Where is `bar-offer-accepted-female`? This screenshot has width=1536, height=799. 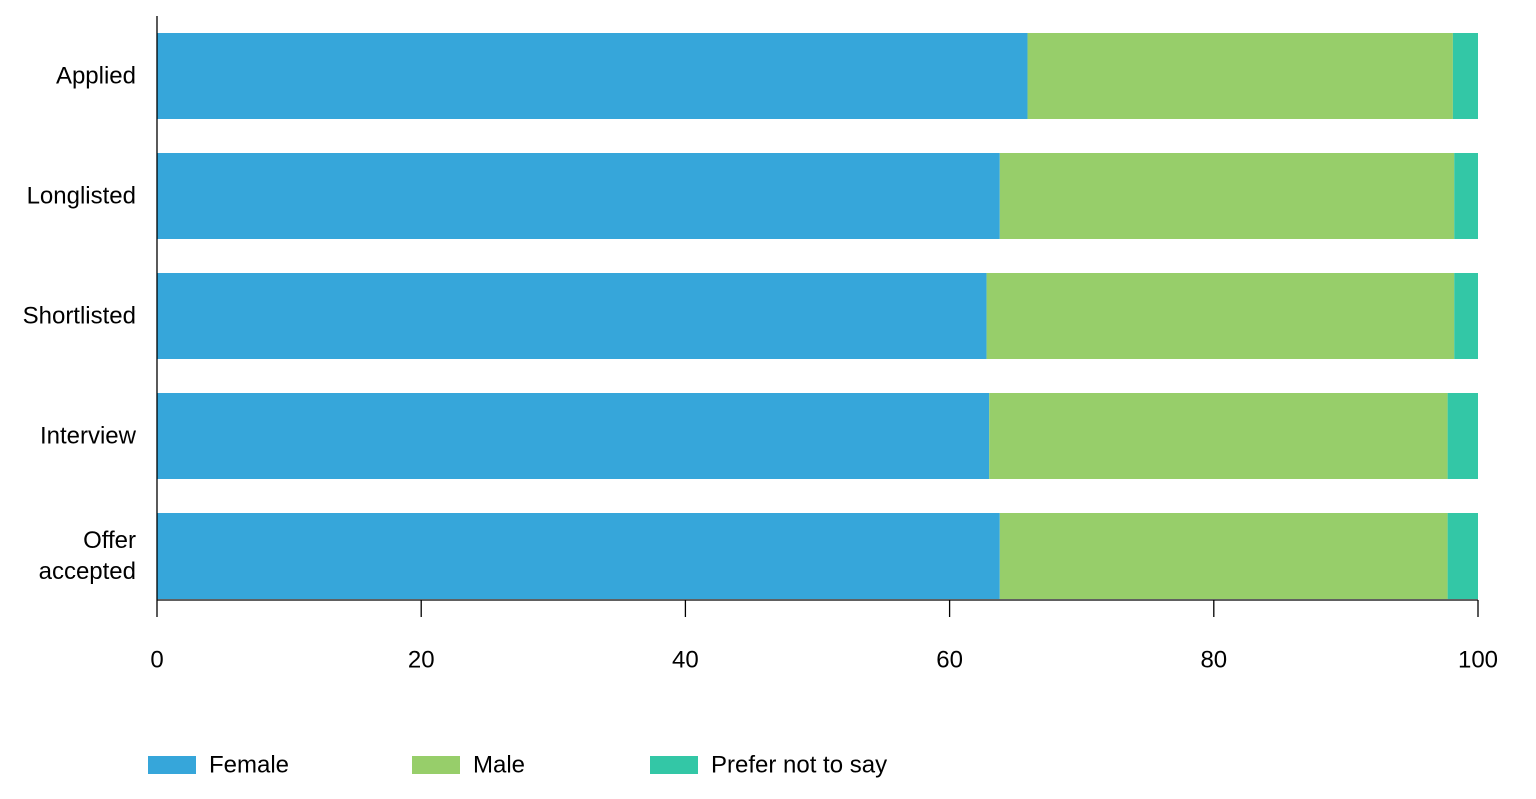 bar-offer-accepted-female is located at coordinates (578, 556).